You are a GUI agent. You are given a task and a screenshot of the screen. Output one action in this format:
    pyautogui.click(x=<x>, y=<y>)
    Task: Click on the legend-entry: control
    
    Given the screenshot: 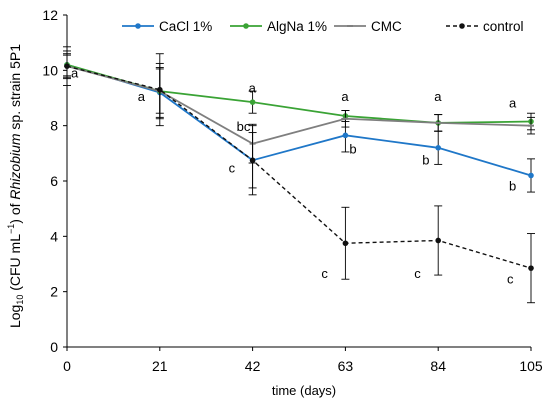 What is the action you would take?
    pyautogui.click(x=485, y=26)
    